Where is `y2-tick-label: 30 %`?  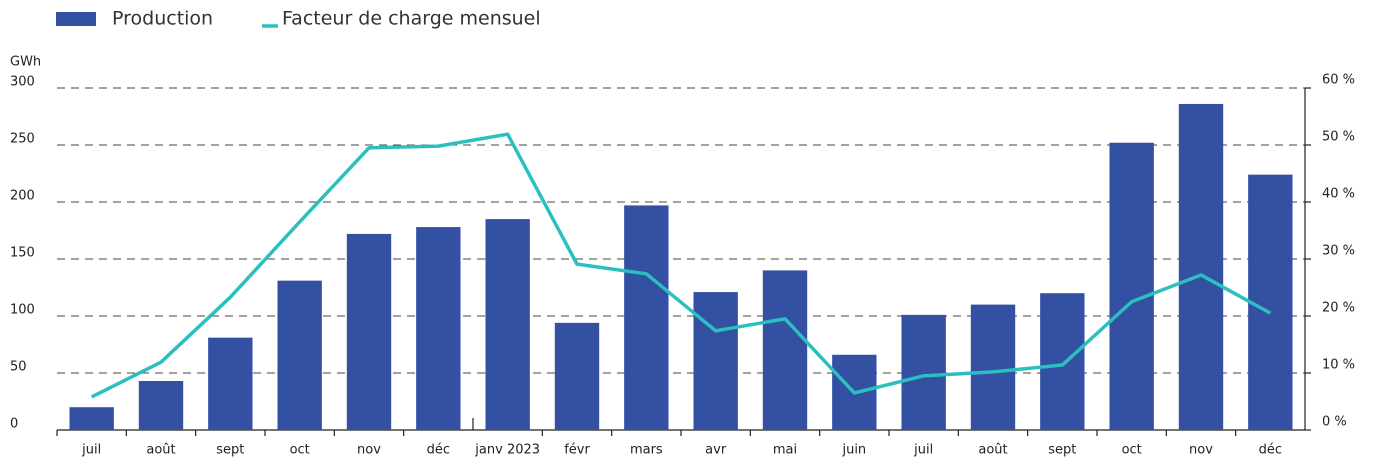 y2-tick-label: 30 % is located at coordinates (1338, 251).